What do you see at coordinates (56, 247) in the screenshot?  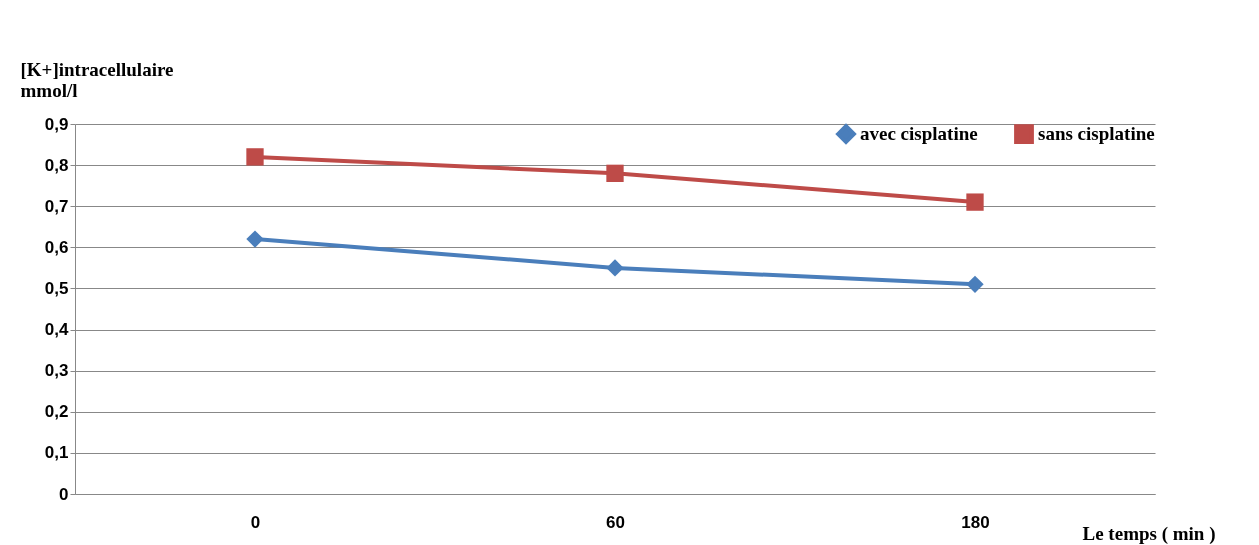 I see `y-tick-label: 0,6` at bounding box center [56, 247].